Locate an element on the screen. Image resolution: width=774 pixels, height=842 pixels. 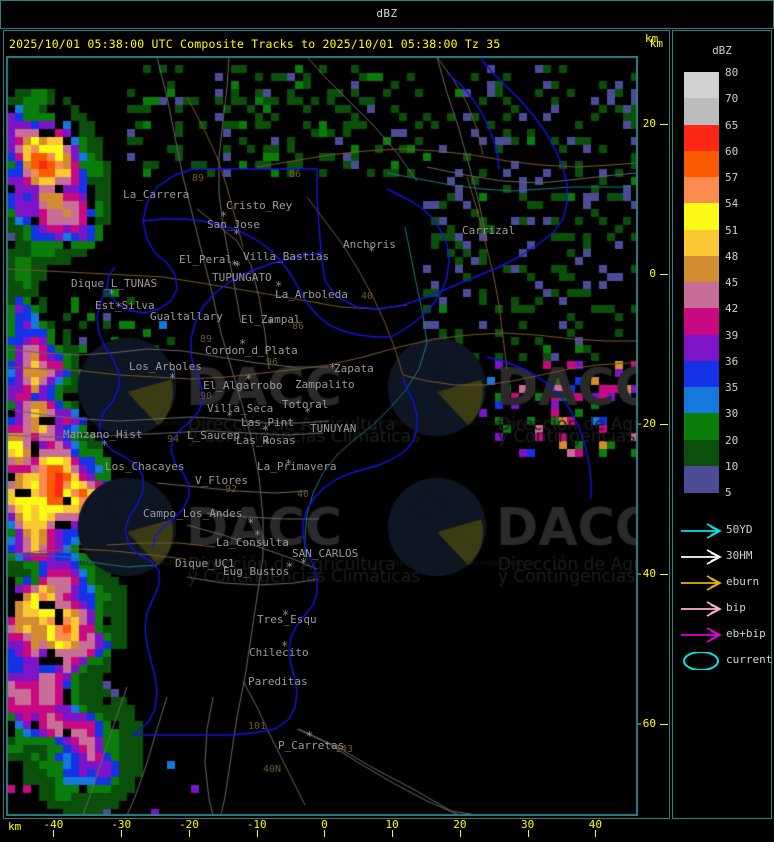
x-tick-label: -40 is located at coordinates (53, 824).